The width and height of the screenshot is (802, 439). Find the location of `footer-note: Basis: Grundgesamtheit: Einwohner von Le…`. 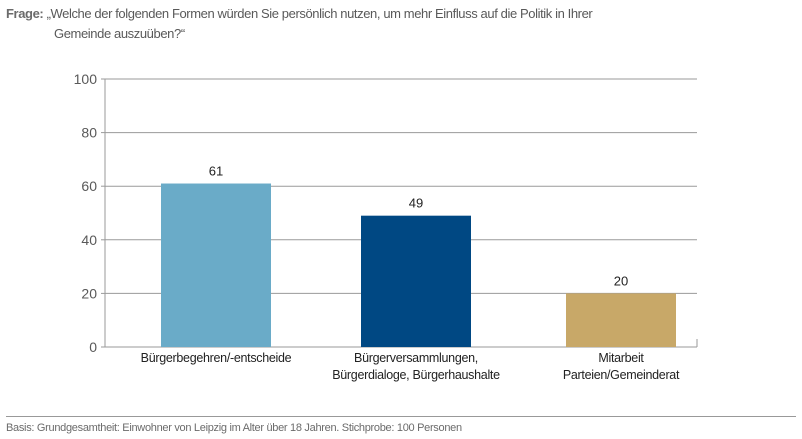

footer-note: Basis: Grundgesamtheit: Einwohner von Le… is located at coordinates (234, 428).